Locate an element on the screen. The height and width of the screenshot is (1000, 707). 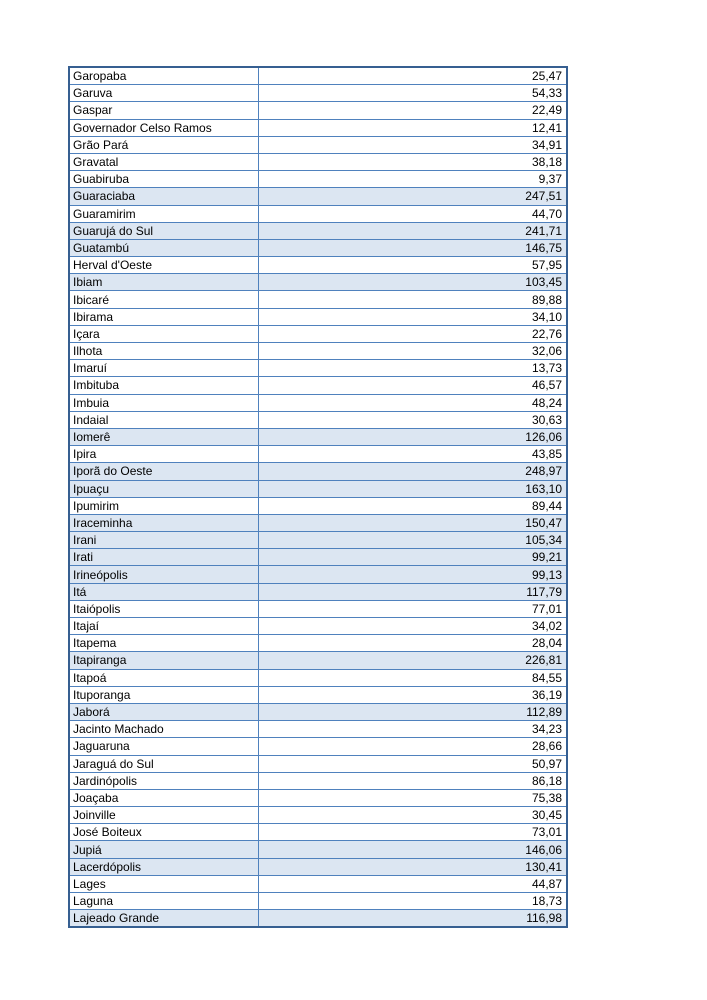
value-cell: 34,02 is located at coordinates (546, 626).